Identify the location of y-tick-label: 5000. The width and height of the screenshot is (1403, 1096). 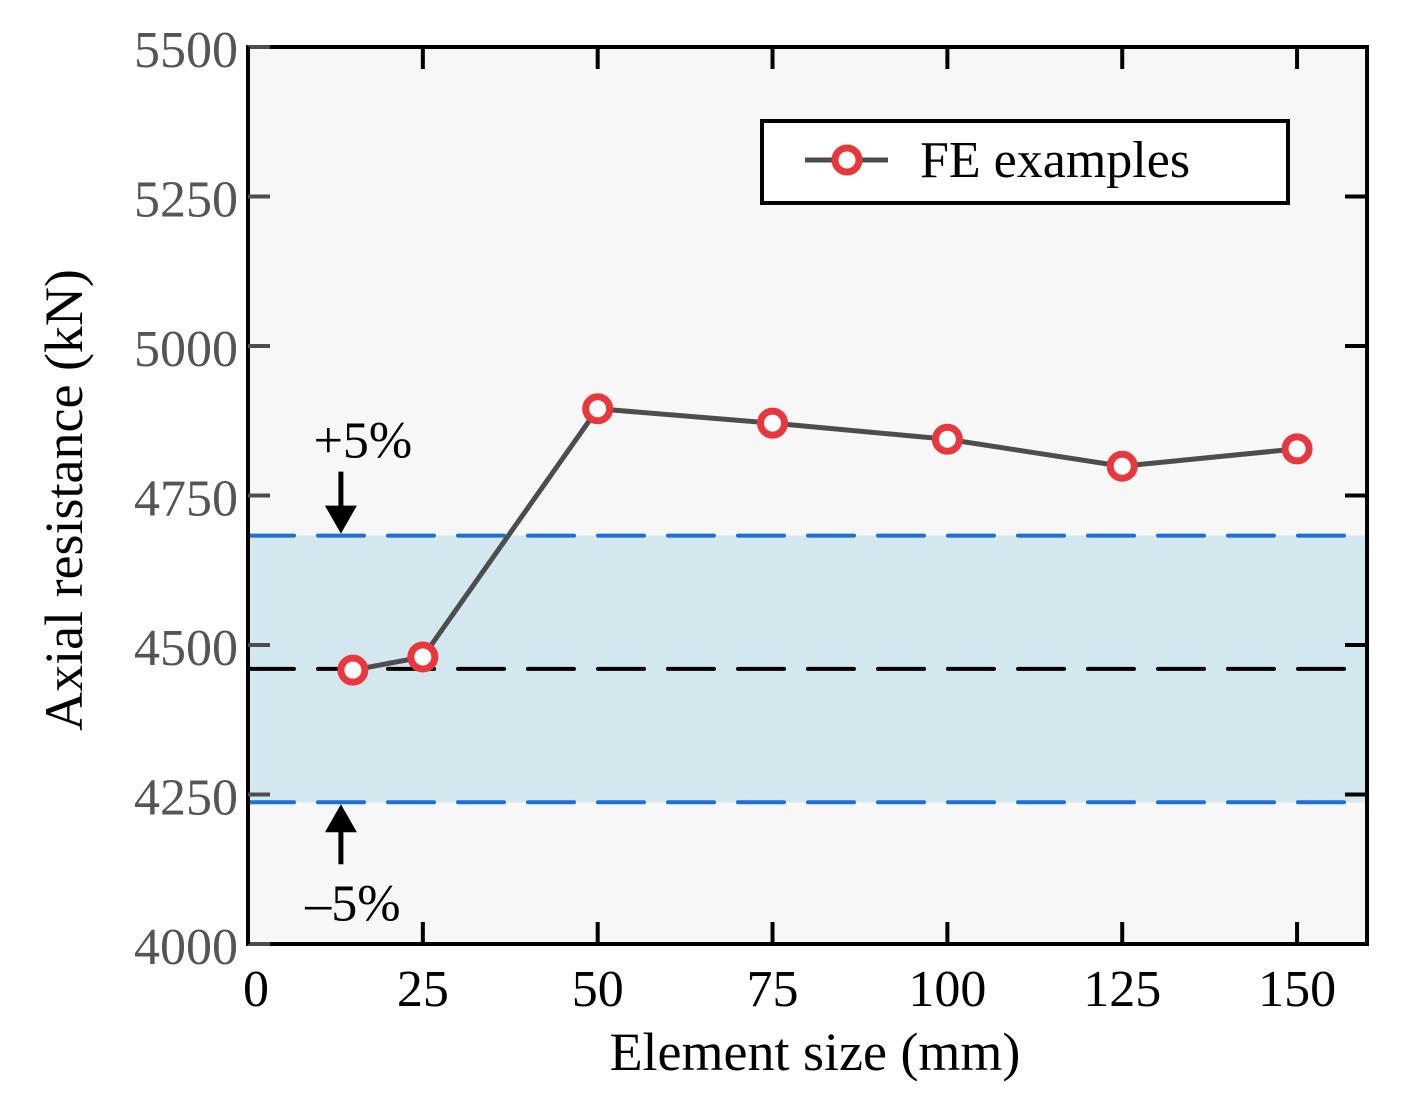
(186, 349).